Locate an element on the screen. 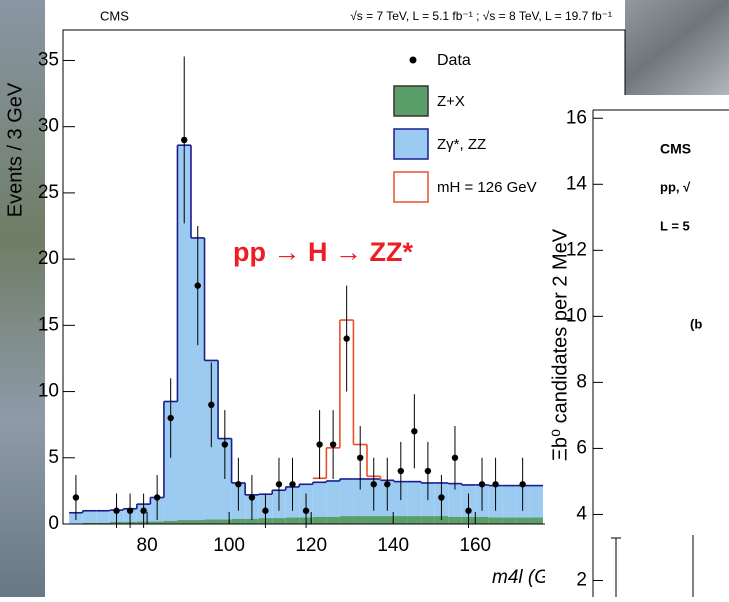  y-tick-label: 30 is located at coordinates (48, 126).